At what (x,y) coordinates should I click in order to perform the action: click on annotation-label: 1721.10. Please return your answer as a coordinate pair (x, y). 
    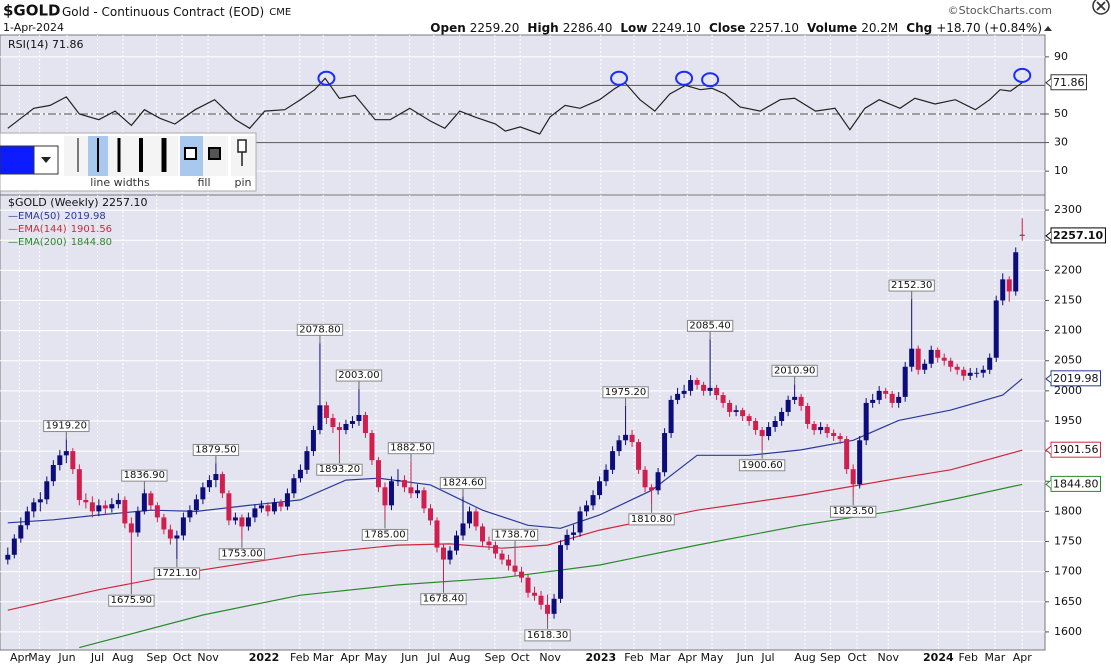
    Looking at the image, I should click on (176, 573).